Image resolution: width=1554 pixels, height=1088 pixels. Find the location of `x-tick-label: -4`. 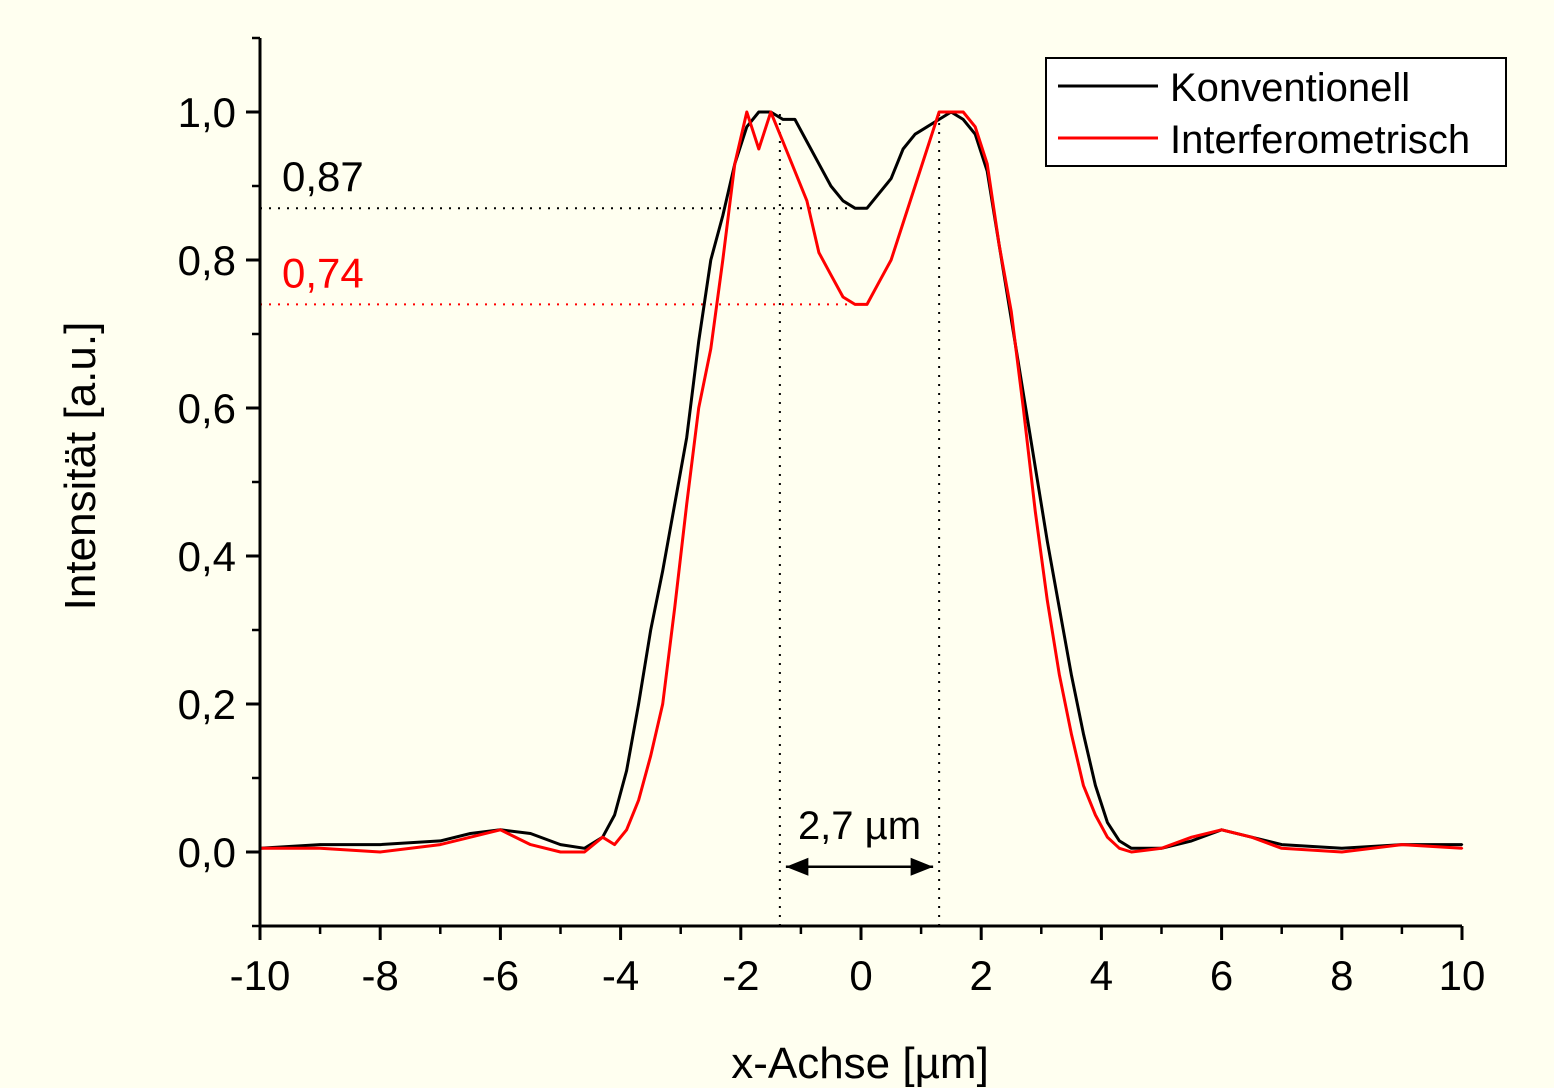

x-tick-label: -4 is located at coordinates (620, 975).